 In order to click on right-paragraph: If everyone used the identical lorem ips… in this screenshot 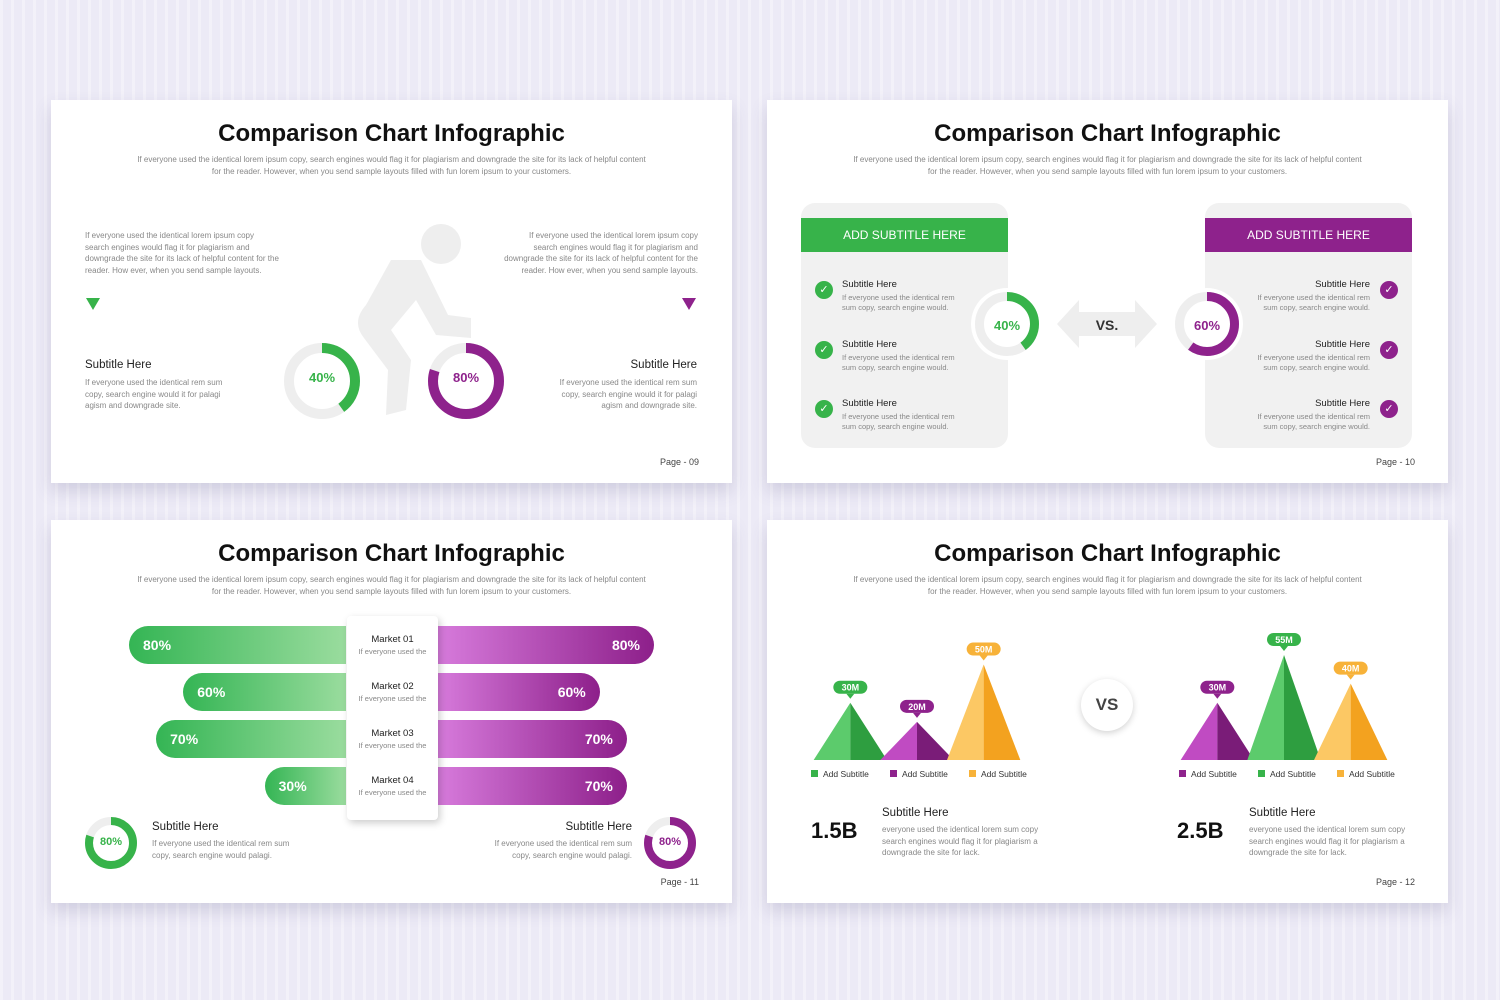, I will do `click(601, 253)`.